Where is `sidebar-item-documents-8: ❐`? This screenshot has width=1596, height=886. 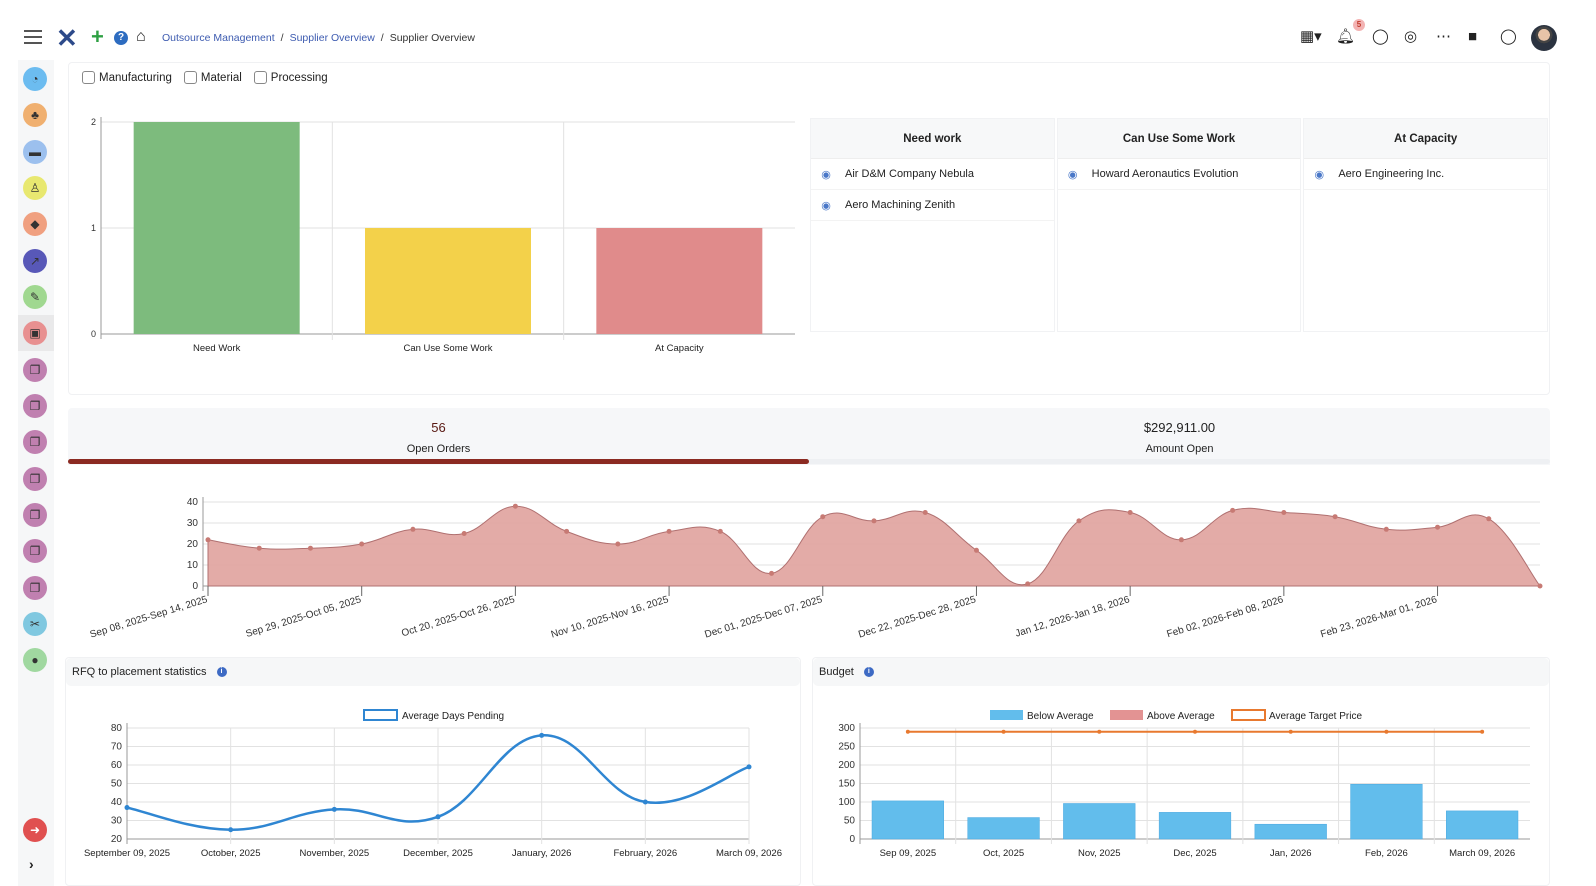
sidebar-item-documents-8: ❐ is located at coordinates (35, 370).